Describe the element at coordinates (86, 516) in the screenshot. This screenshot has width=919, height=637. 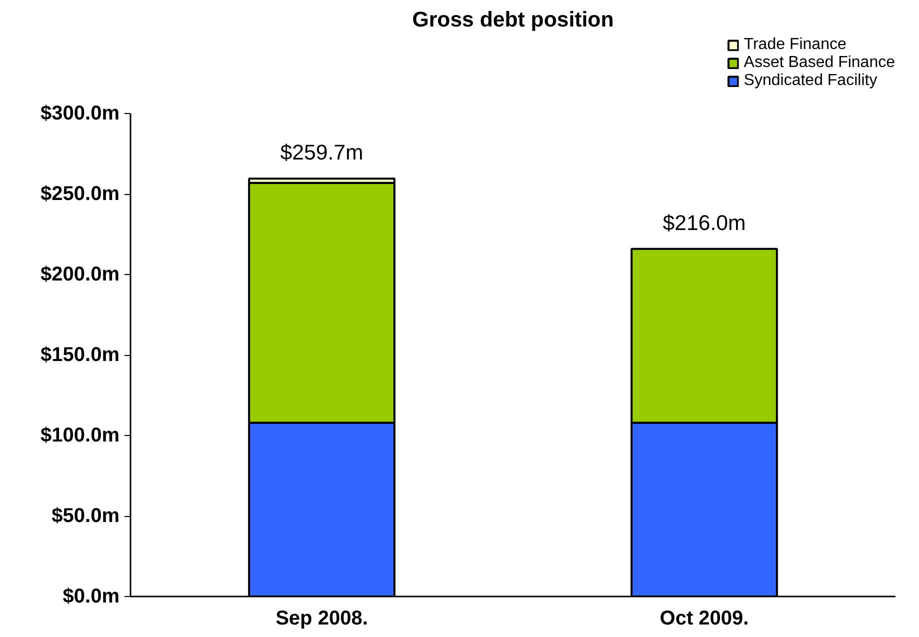
I see `y-tick-label: $50.0m` at that location.